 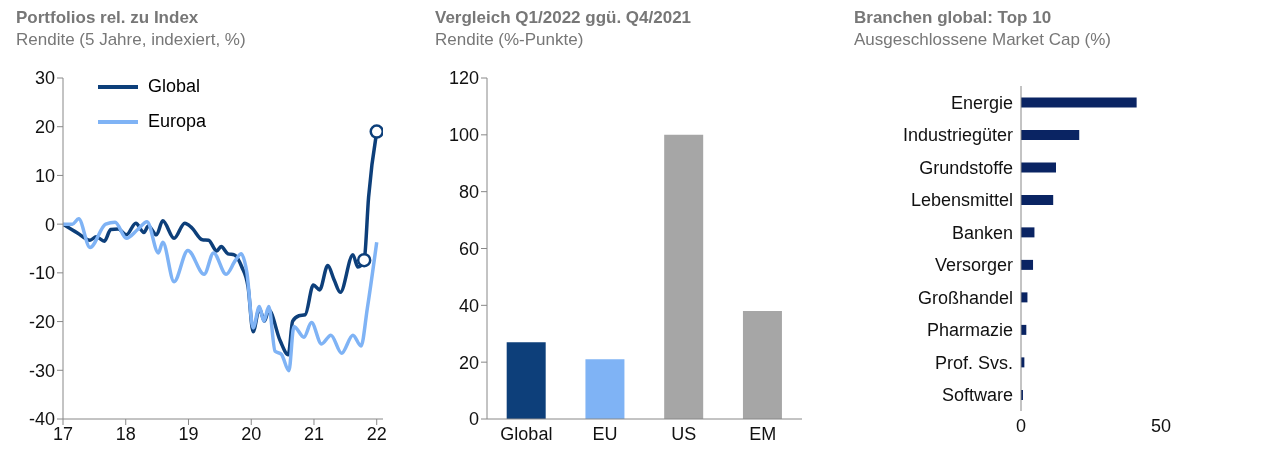 What do you see at coordinates (468, 192) in the screenshot?
I see `y-tick-label: 80` at bounding box center [468, 192].